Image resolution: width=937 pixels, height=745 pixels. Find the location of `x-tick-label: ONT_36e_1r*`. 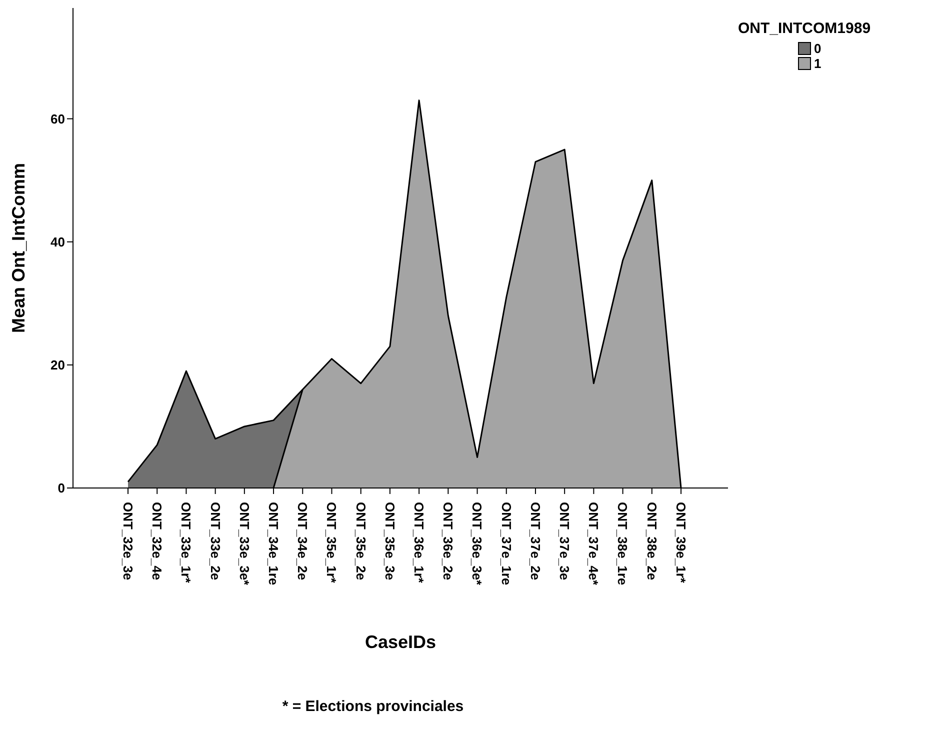

x-tick-label: ONT_36e_1r* is located at coordinates (419, 543).